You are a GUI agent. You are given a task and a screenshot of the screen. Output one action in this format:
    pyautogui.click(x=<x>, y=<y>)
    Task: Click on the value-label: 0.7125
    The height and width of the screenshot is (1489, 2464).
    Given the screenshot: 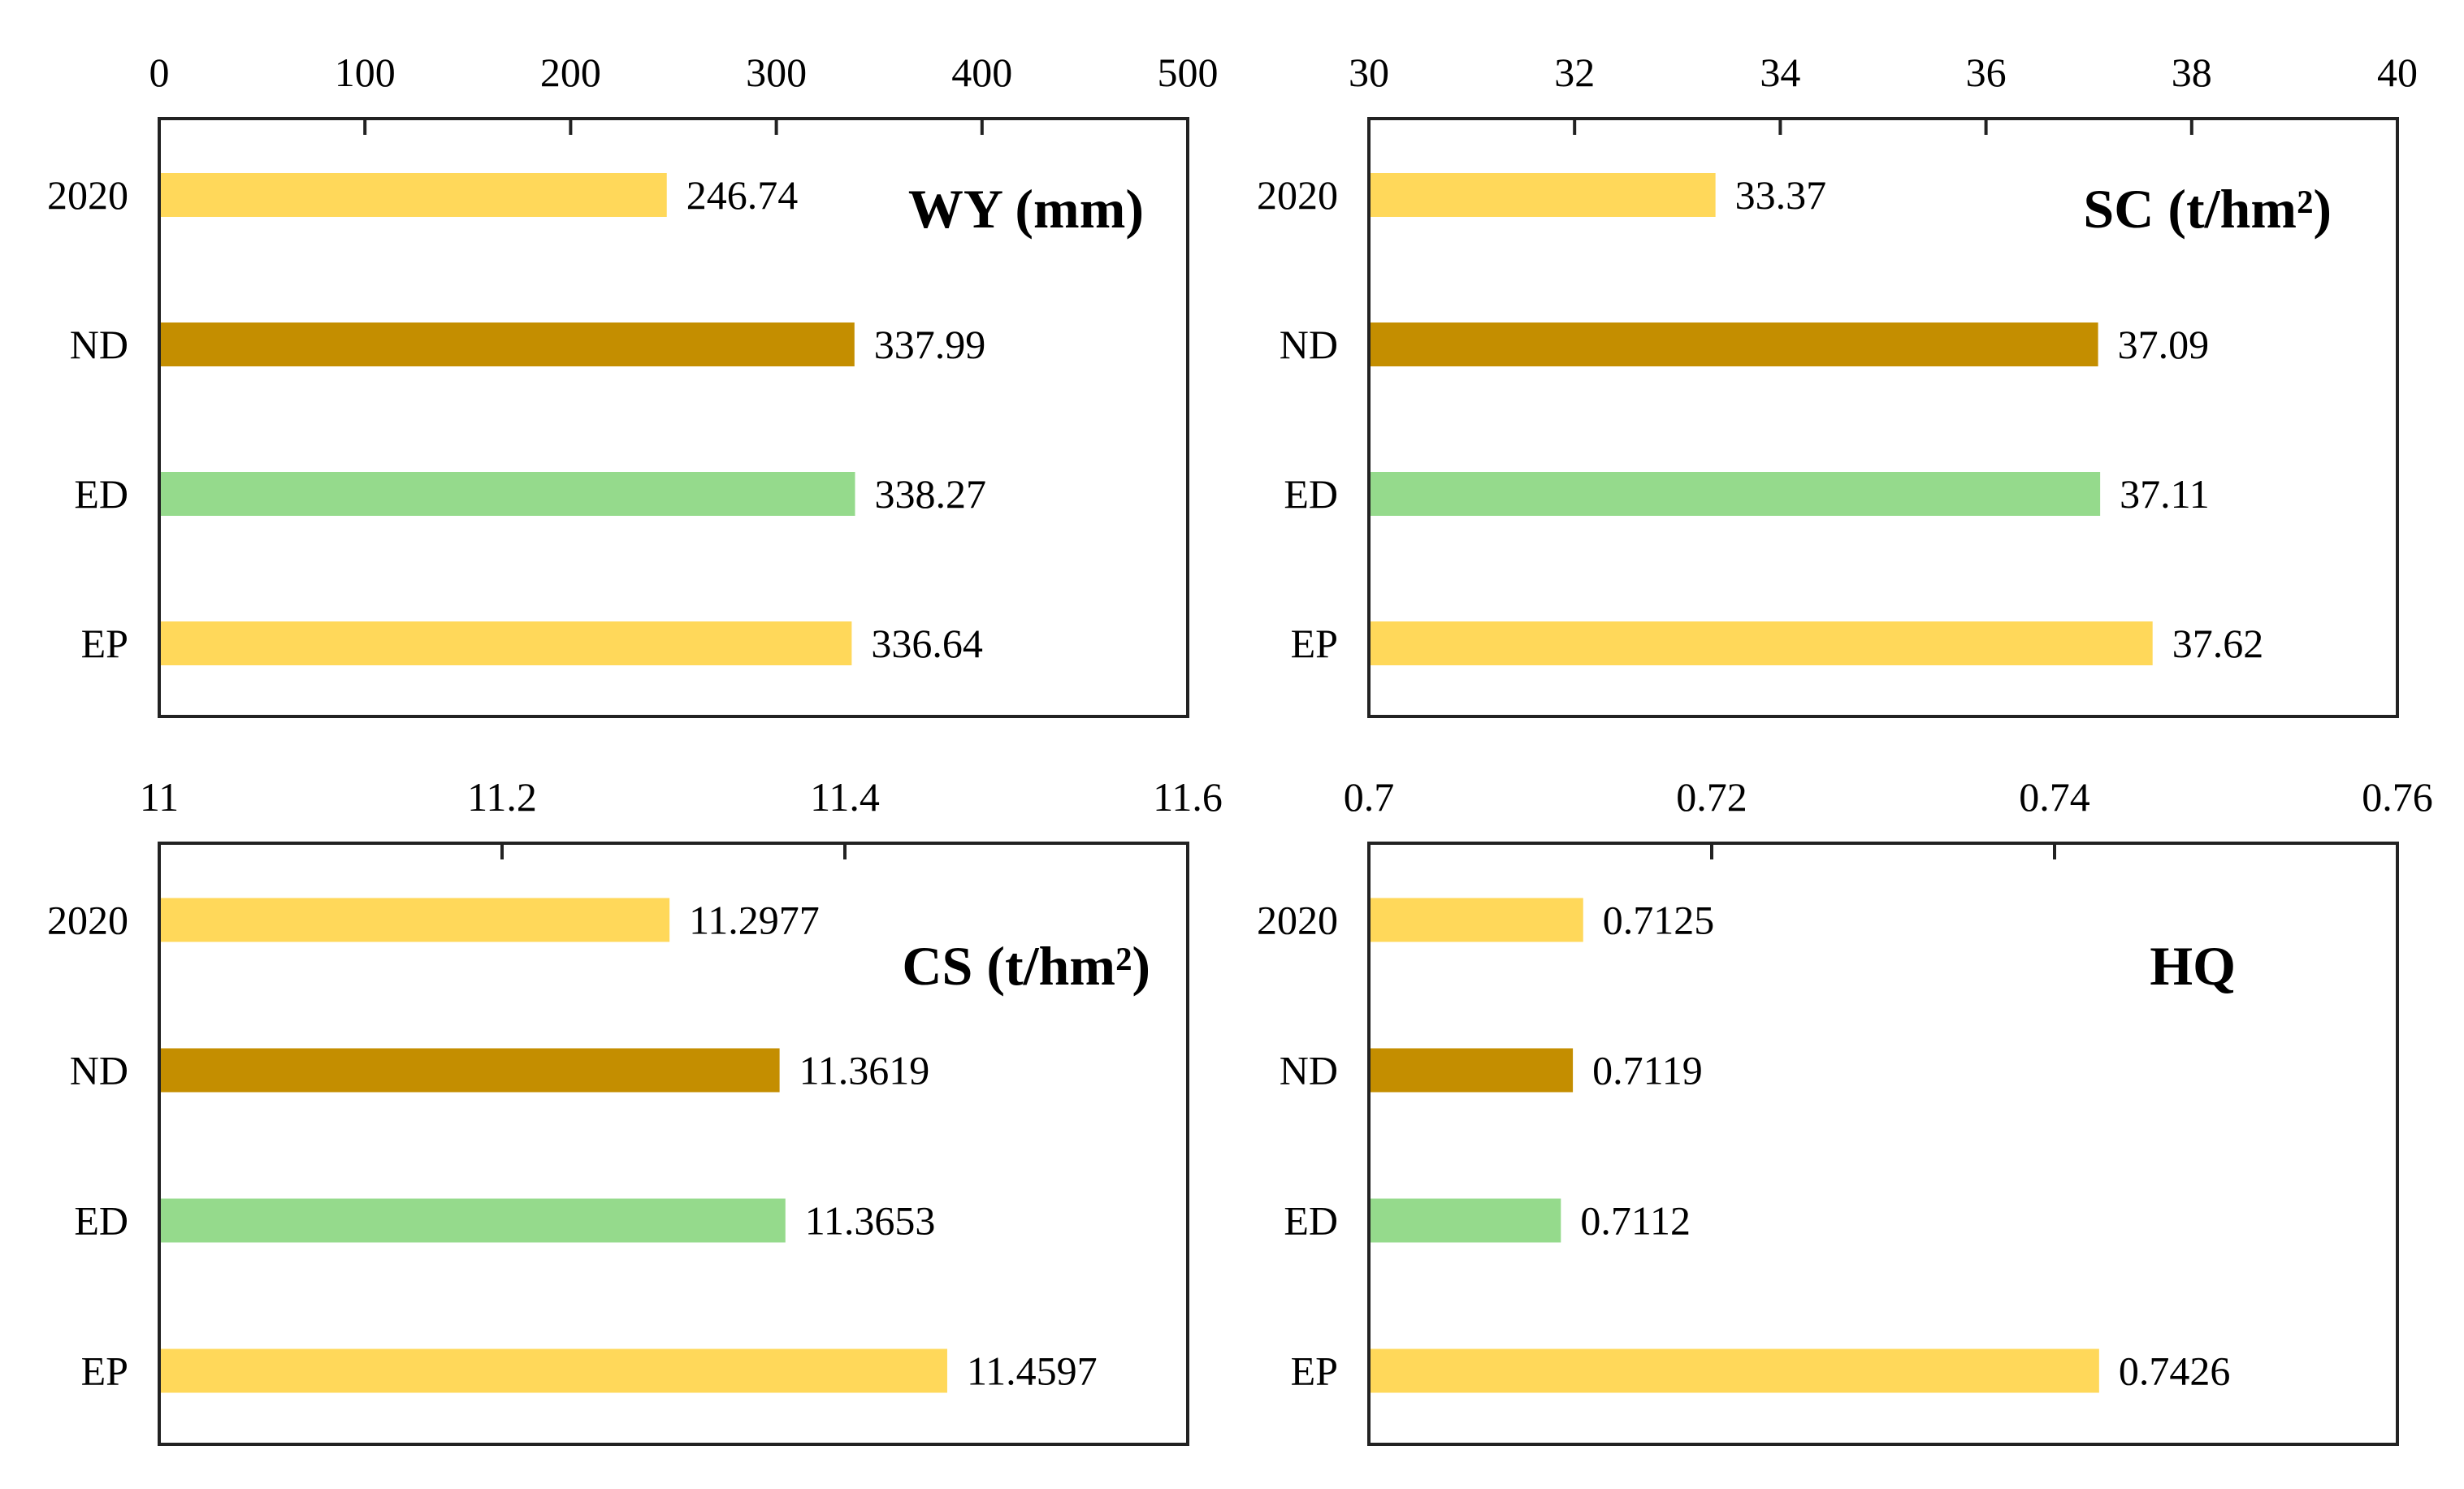 What is the action you would take?
    pyautogui.click(x=1659, y=921)
    